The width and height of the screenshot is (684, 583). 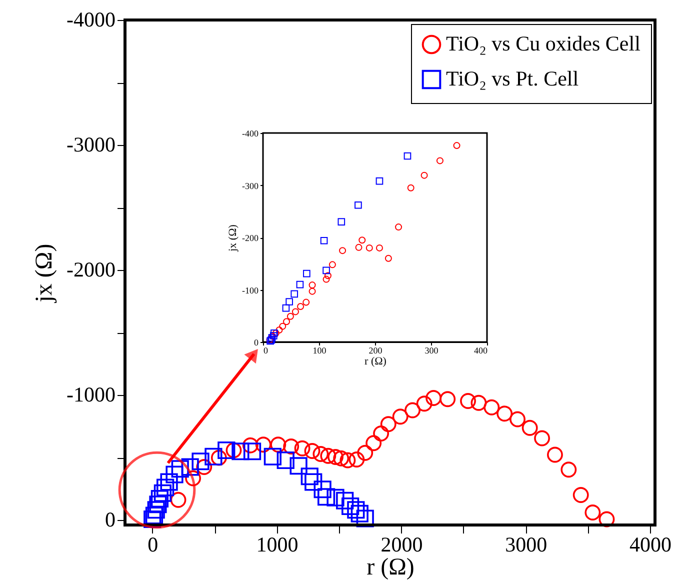 I want to click on legend-label: TiO₂ vs Cu oxides Cell, so click(x=543, y=44).